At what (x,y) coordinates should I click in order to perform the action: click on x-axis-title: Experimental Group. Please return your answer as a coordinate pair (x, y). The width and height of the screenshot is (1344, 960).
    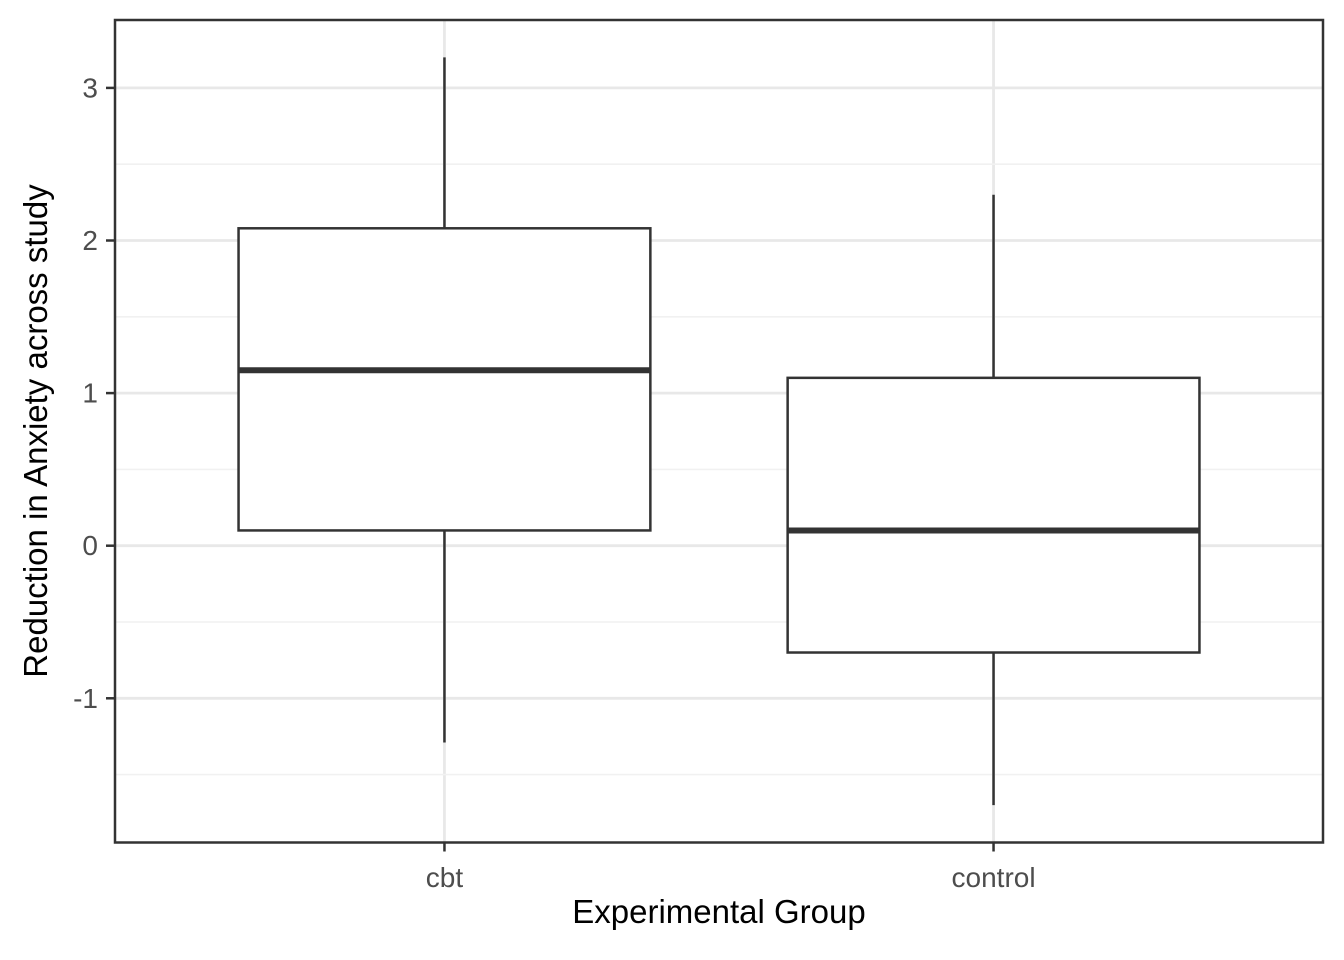
    Looking at the image, I should click on (719, 911).